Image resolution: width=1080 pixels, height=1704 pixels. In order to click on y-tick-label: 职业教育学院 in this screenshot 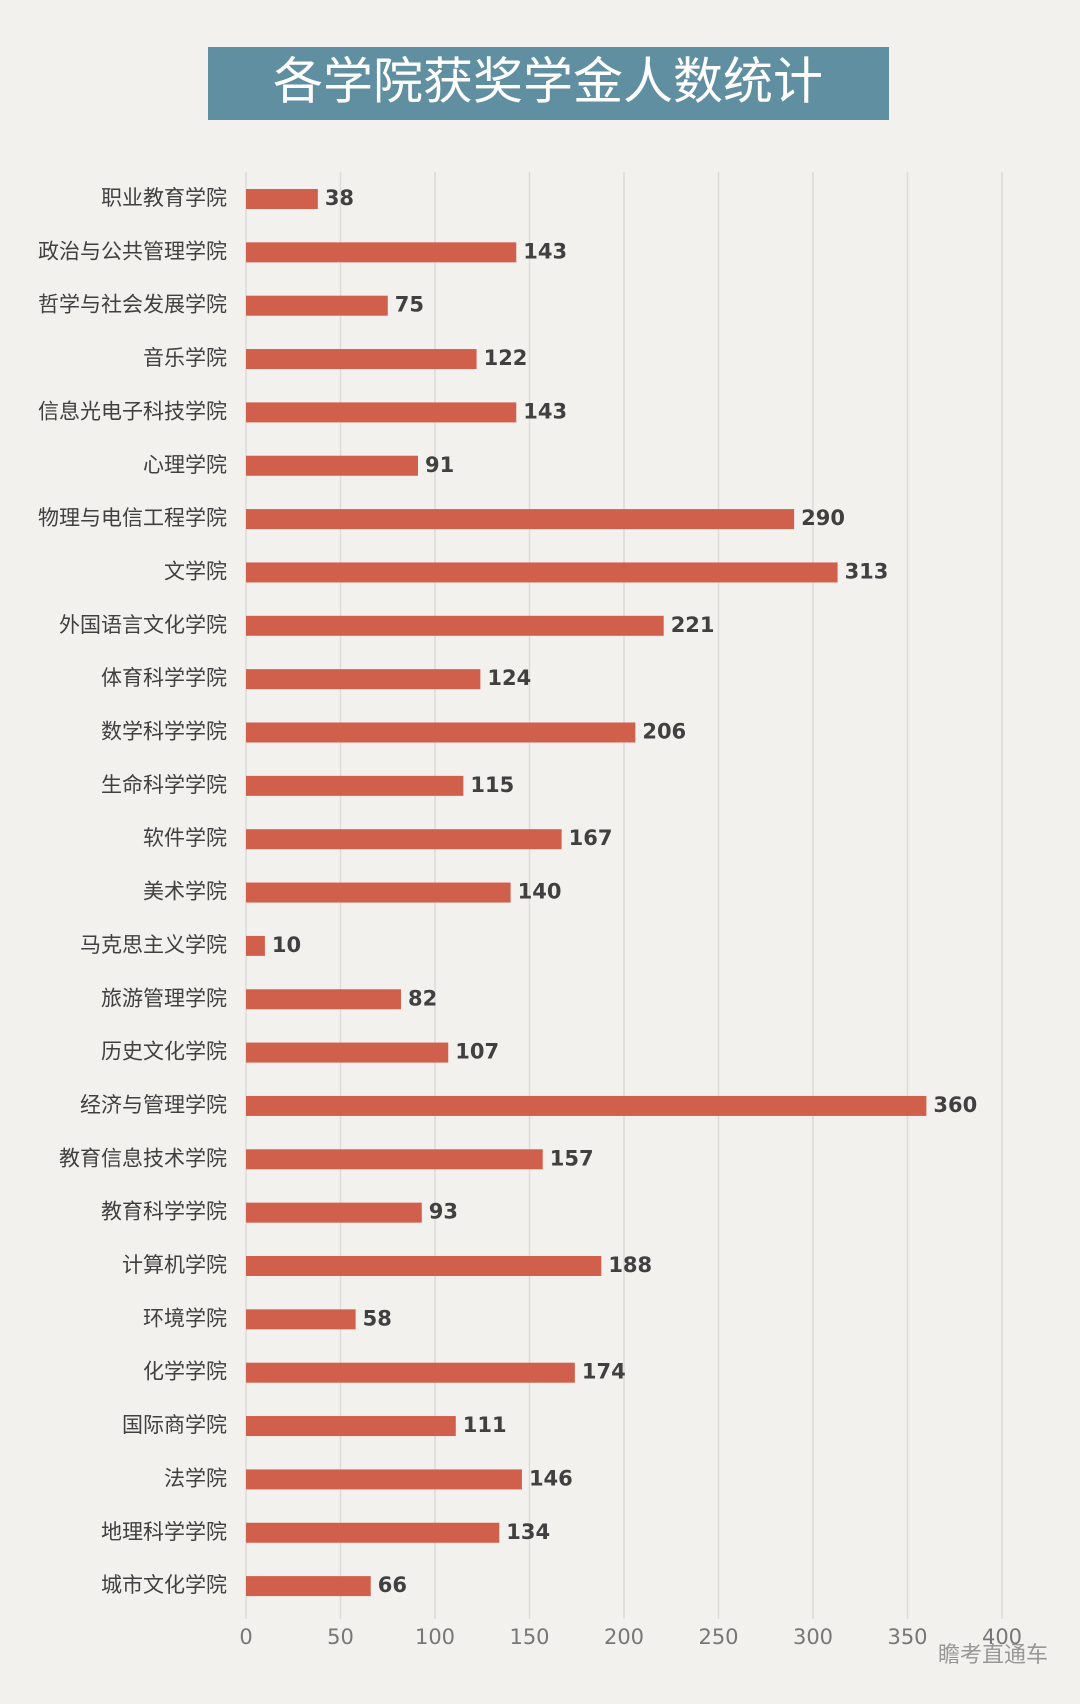, I will do `click(164, 198)`.